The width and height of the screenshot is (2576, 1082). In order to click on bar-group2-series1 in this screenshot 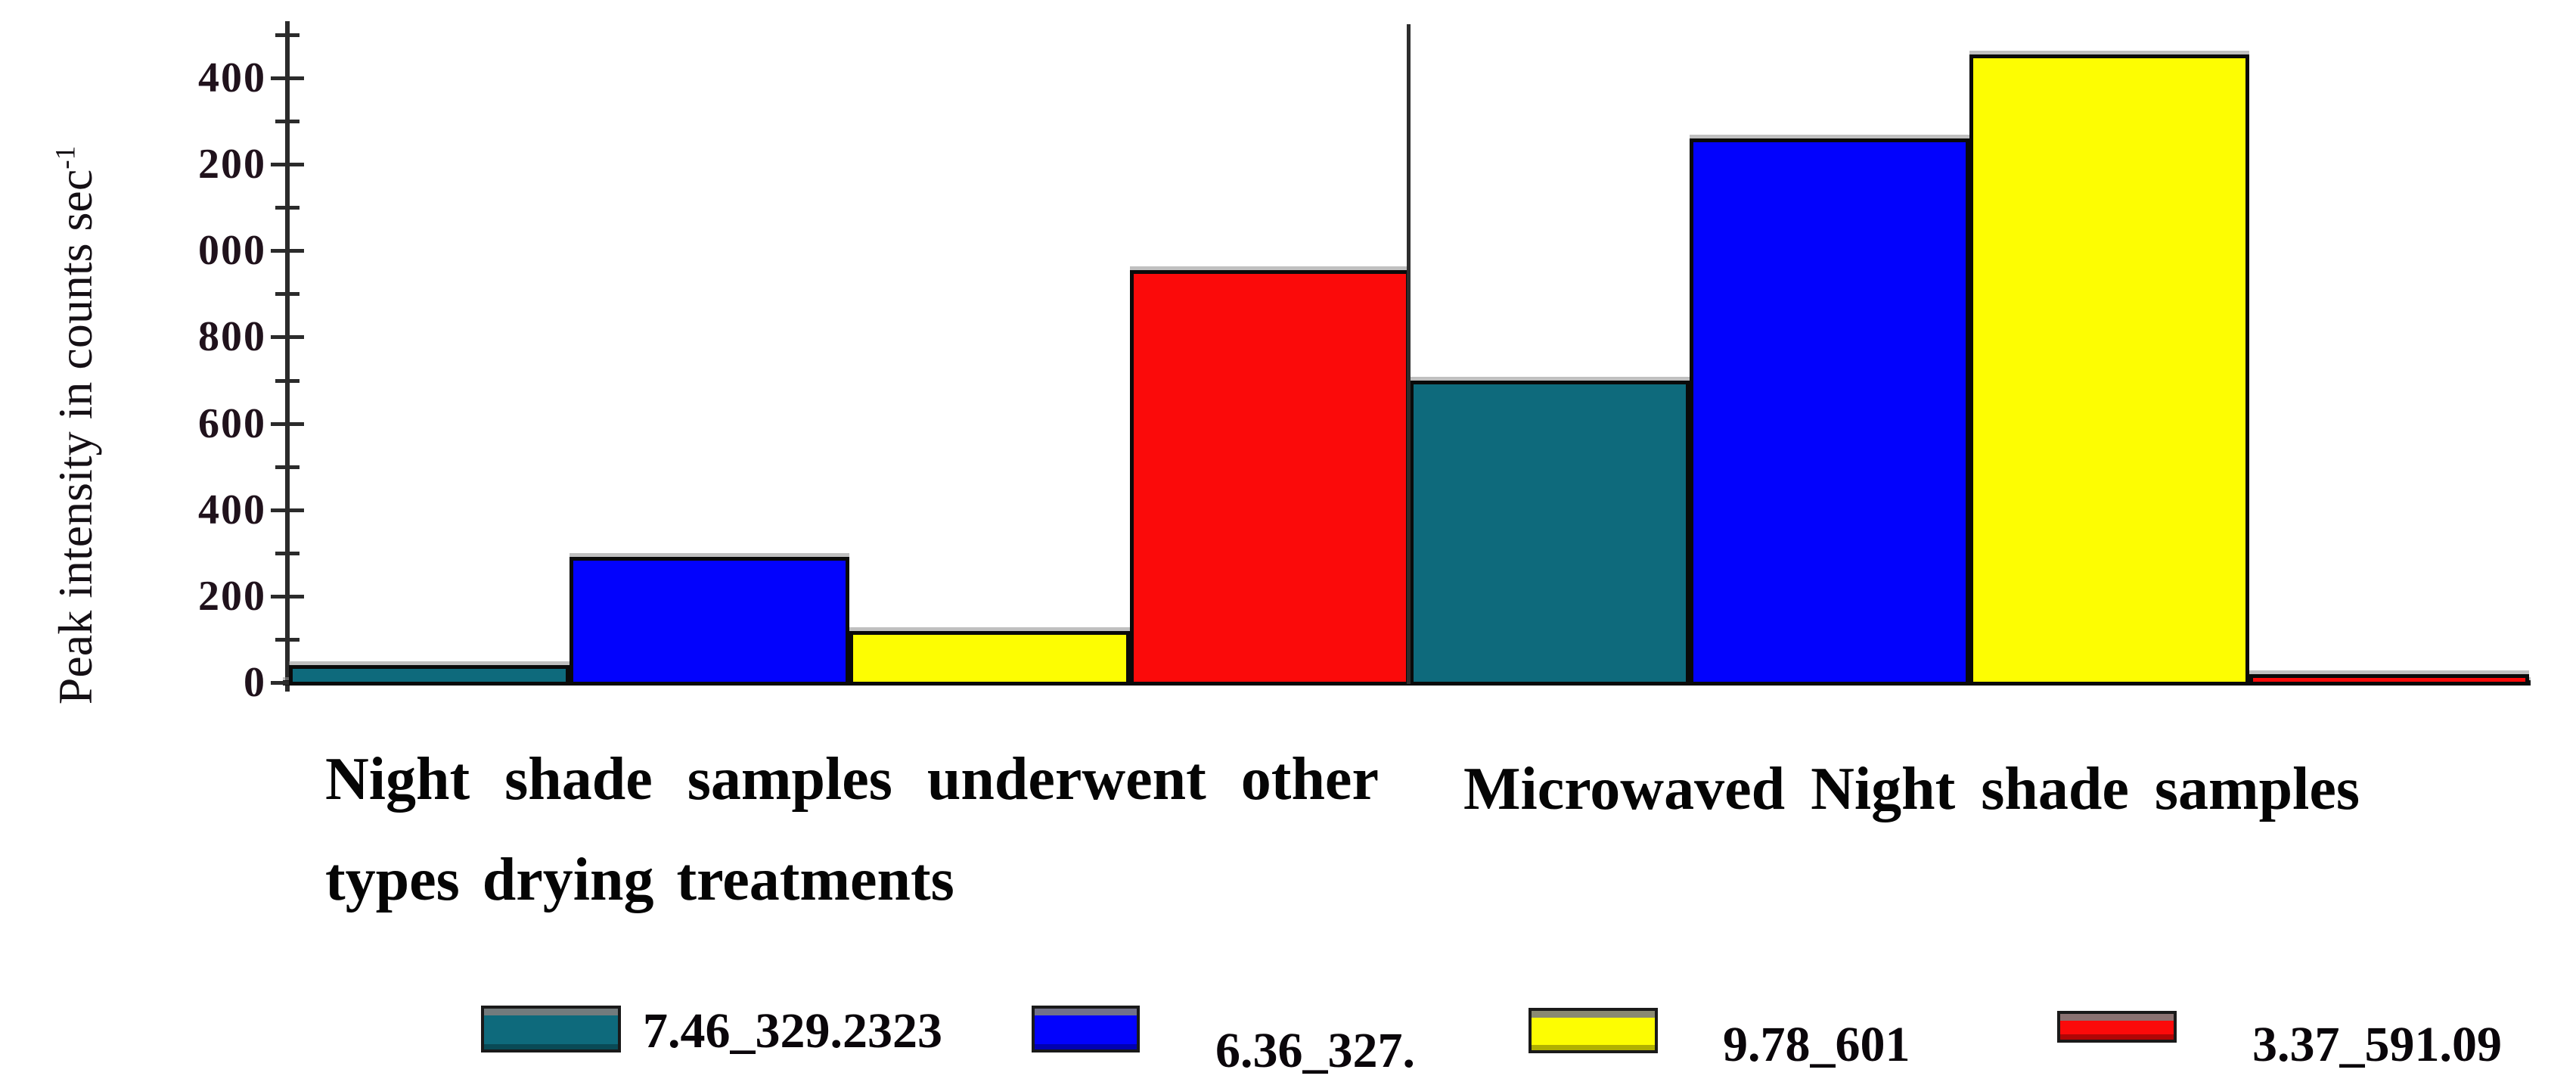, I will do `click(1550, 533)`.